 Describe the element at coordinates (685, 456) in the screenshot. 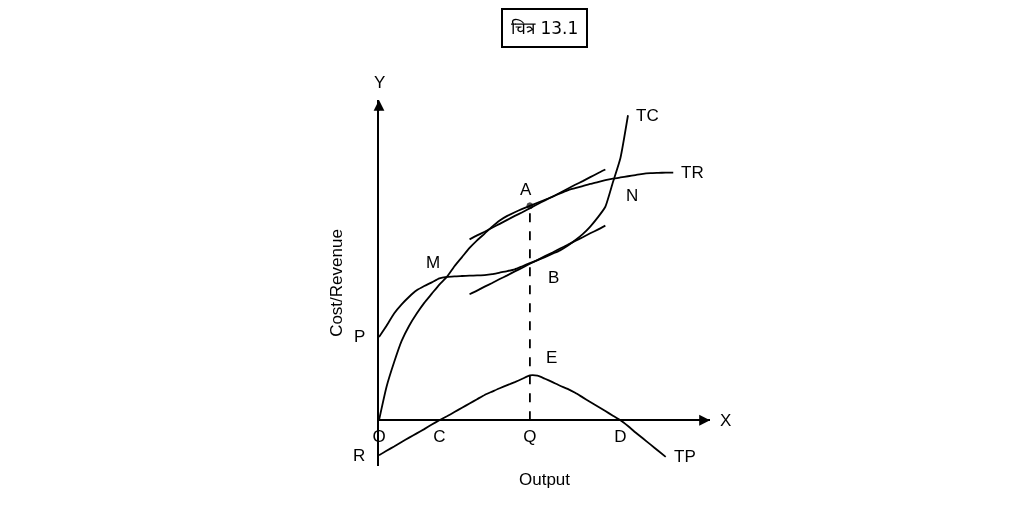

I see `series-label: TP` at that location.